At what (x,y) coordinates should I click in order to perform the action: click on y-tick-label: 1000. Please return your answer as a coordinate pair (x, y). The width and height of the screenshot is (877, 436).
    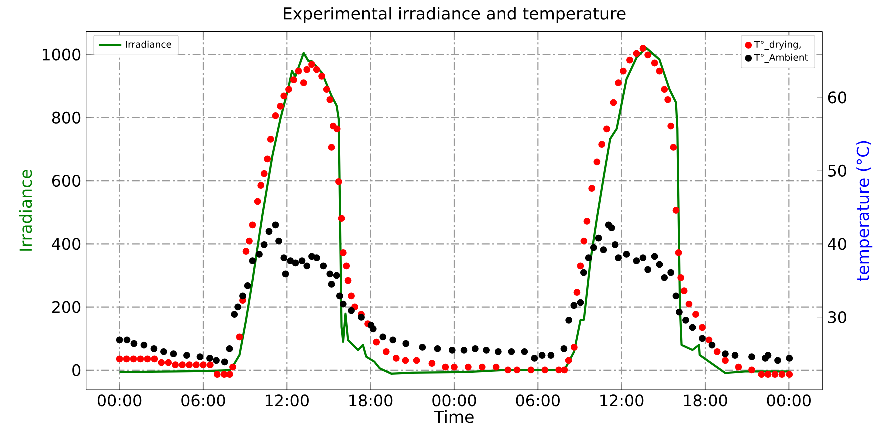
    Looking at the image, I should click on (62, 54).